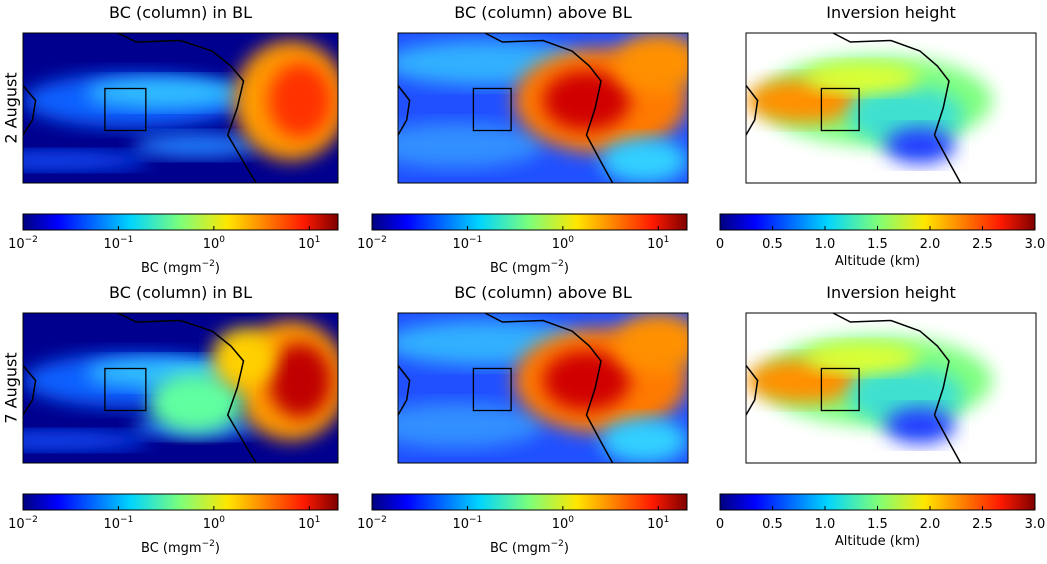 This screenshot has width=1047, height=564. I want to click on label-text: Altitude (km), so click(877, 541).